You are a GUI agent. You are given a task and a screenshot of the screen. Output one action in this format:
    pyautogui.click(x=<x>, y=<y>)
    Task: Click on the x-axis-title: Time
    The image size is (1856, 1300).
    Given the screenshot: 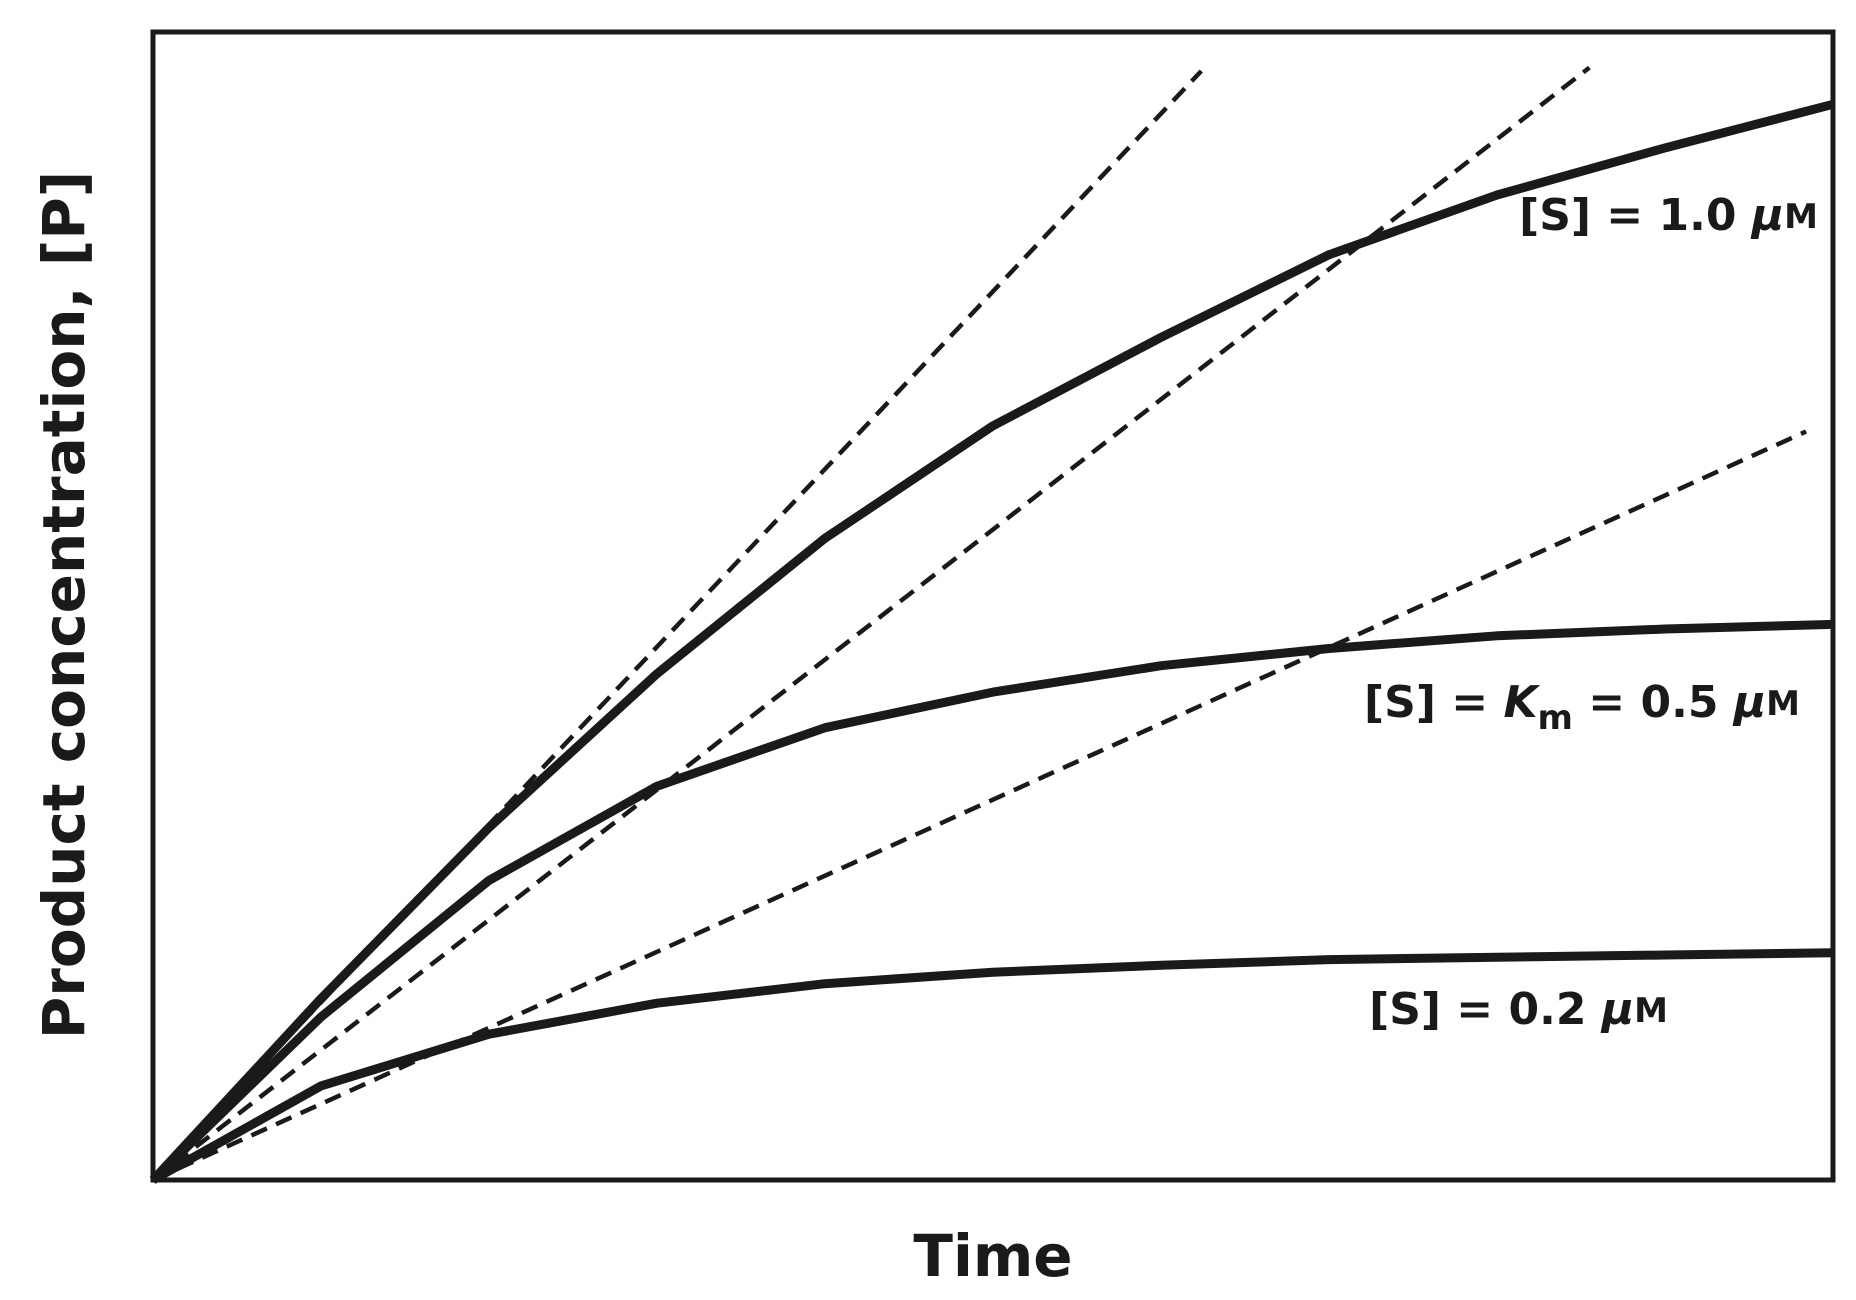 What is the action you would take?
    pyautogui.click(x=992, y=1256)
    